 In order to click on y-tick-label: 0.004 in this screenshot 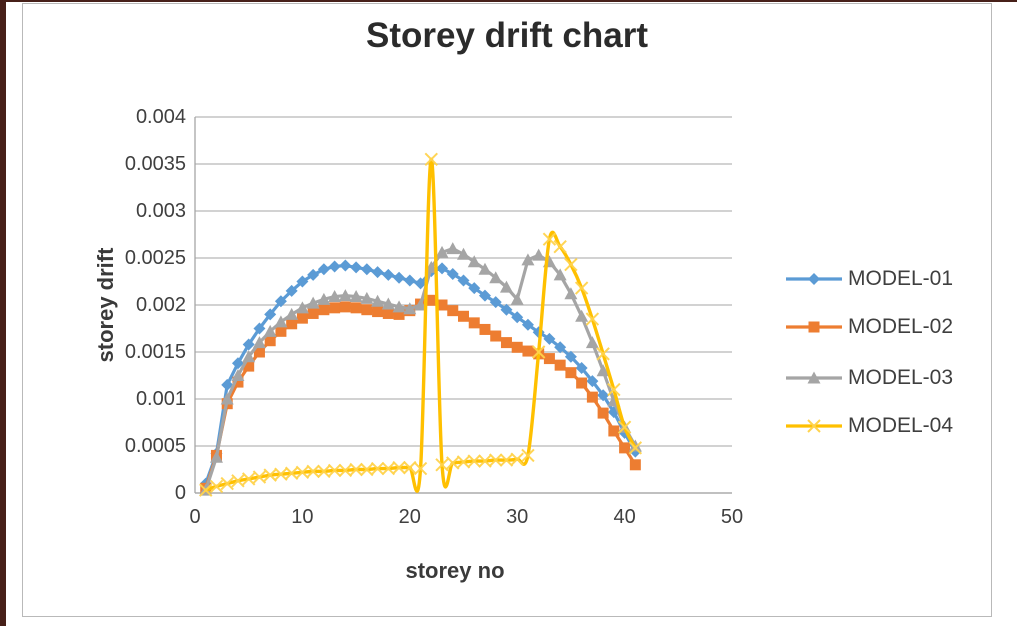, I will do `click(160, 117)`.